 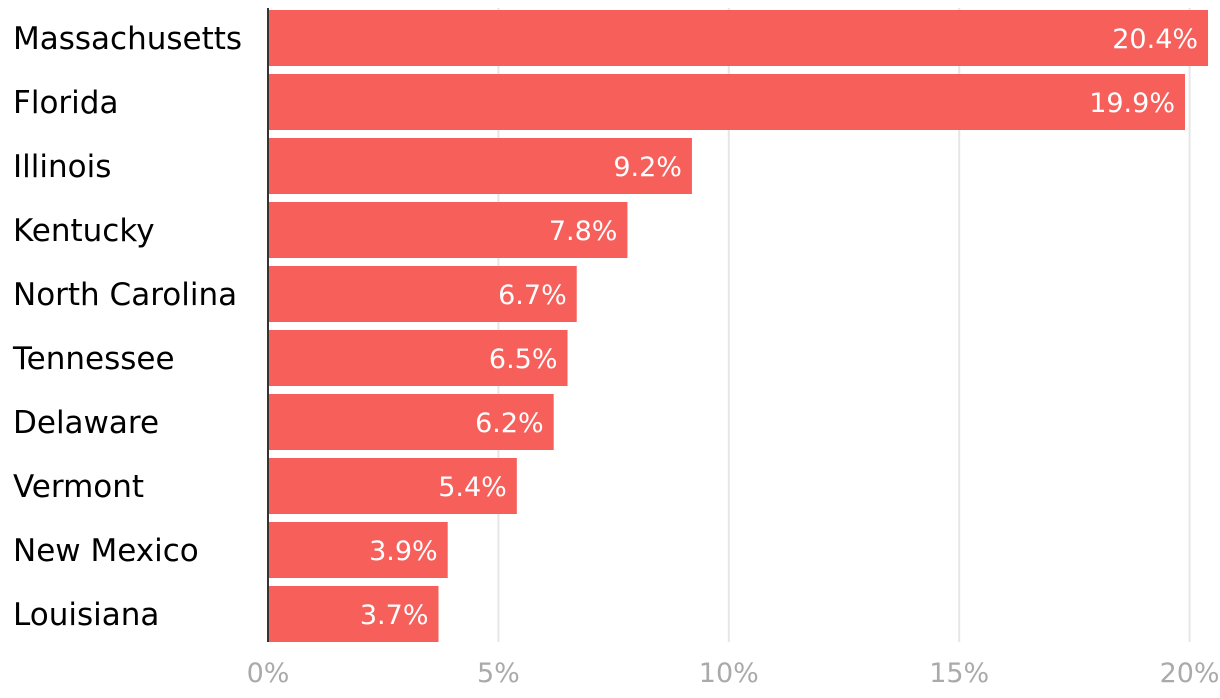 I want to click on category-label-illinois: Illinois, so click(x=62, y=167).